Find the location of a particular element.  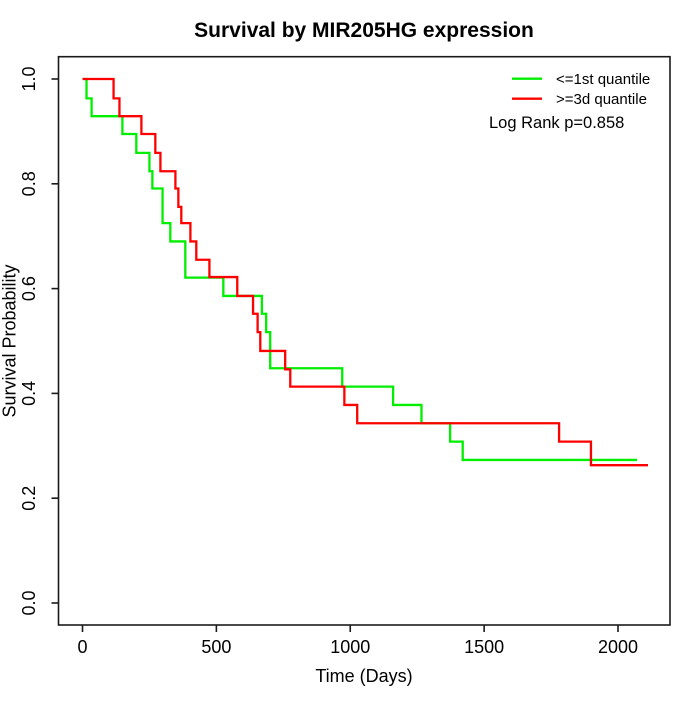

y-axis: 0.0 0.2 0.4 0.6 0.8 1.0 is located at coordinates (39, 341).